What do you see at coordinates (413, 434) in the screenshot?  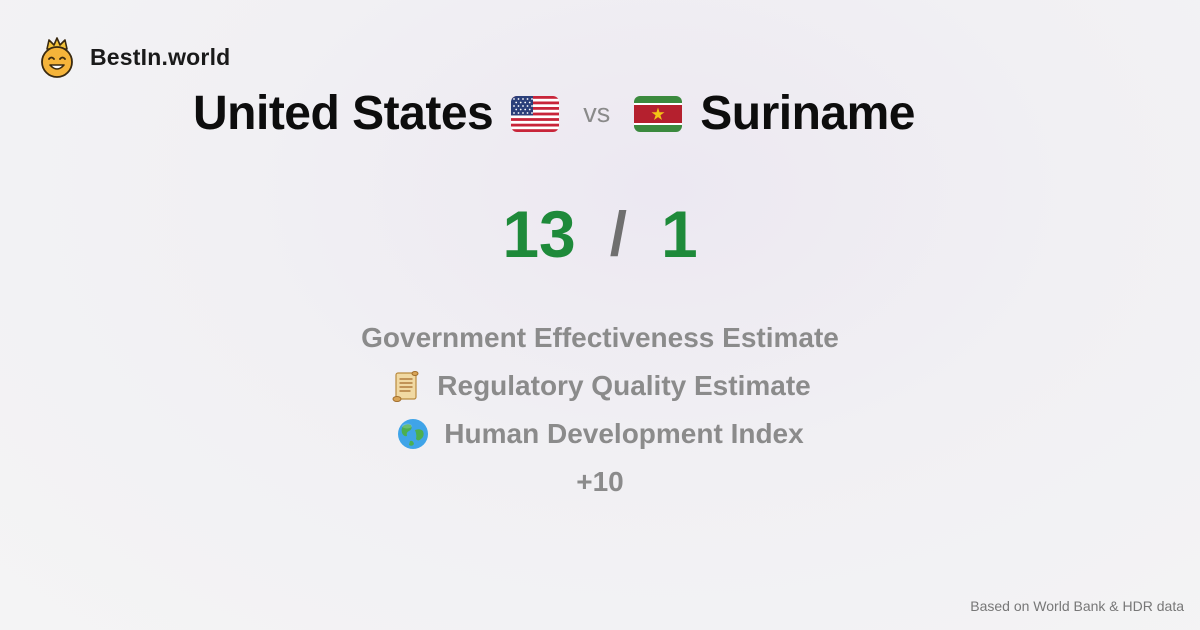 I see `globe-icon` at bounding box center [413, 434].